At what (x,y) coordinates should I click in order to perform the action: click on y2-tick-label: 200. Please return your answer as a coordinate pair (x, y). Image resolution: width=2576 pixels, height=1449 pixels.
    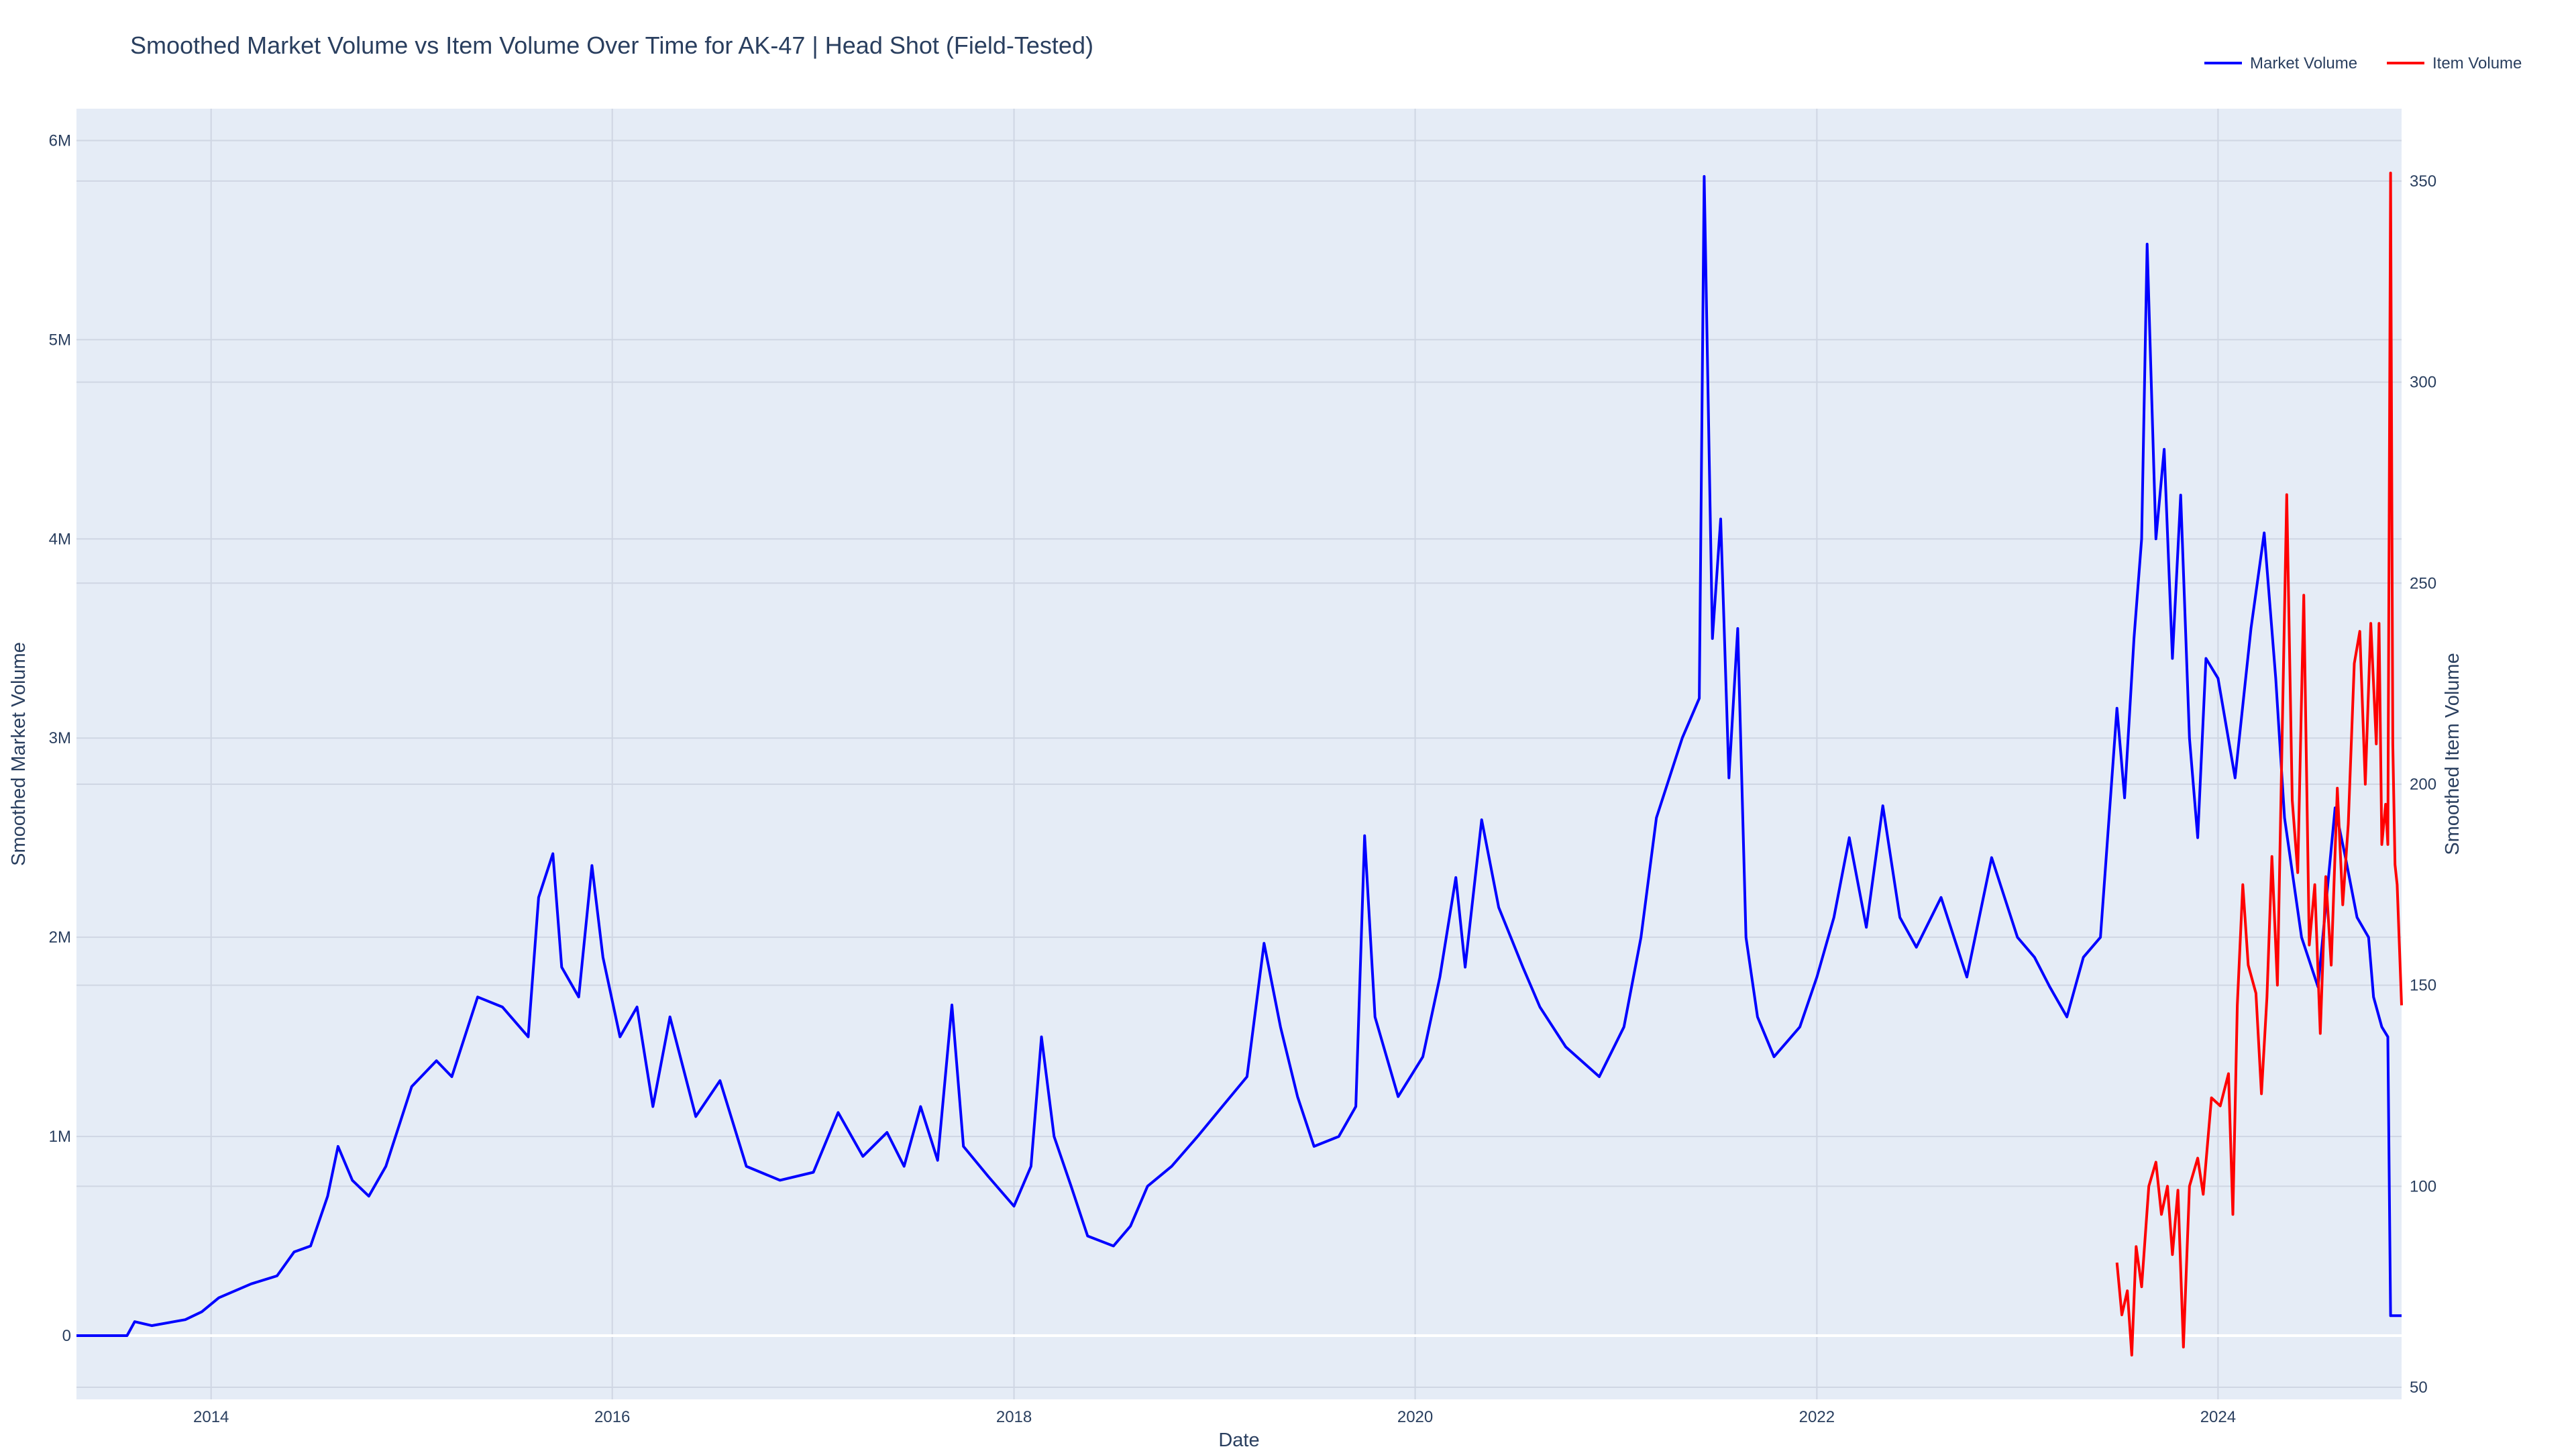
    Looking at the image, I should click on (2423, 784).